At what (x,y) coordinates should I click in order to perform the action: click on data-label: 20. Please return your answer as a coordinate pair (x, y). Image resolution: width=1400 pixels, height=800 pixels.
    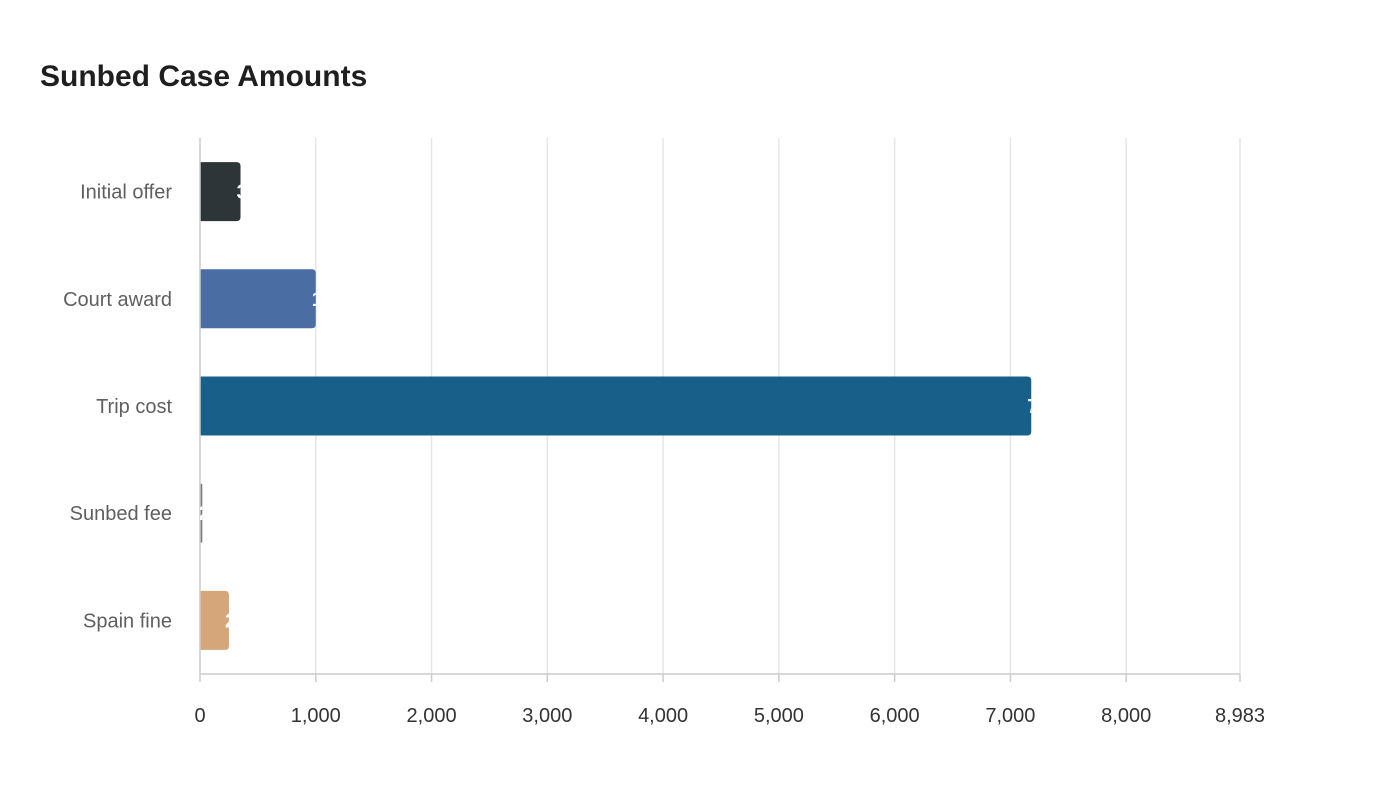
    Looking at the image, I should click on (209, 514).